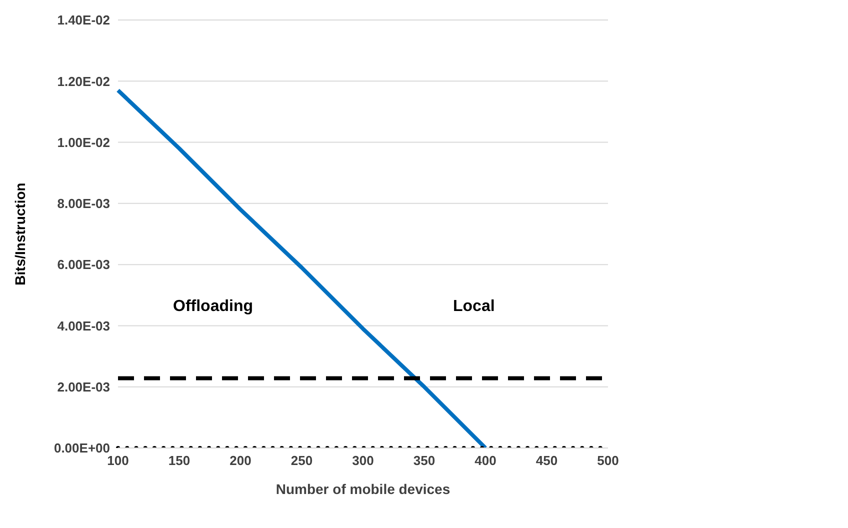 Image resolution: width=848 pixels, height=528 pixels. Describe the element at coordinates (118, 460) in the screenshot. I see `x-tick-label: 100` at that location.